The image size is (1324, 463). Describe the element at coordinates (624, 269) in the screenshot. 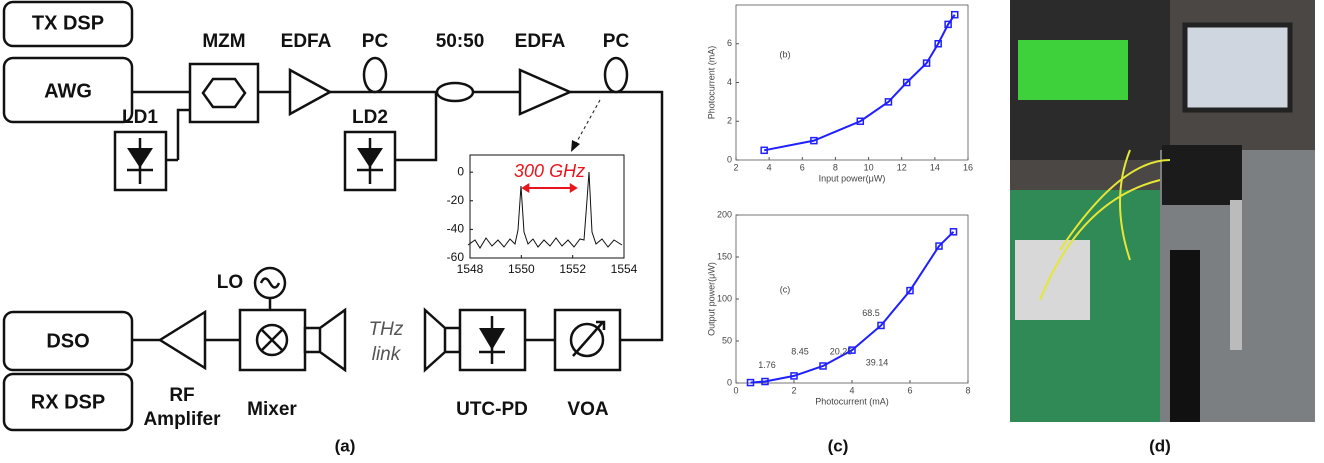

I see `tick-label: 1554` at that location.